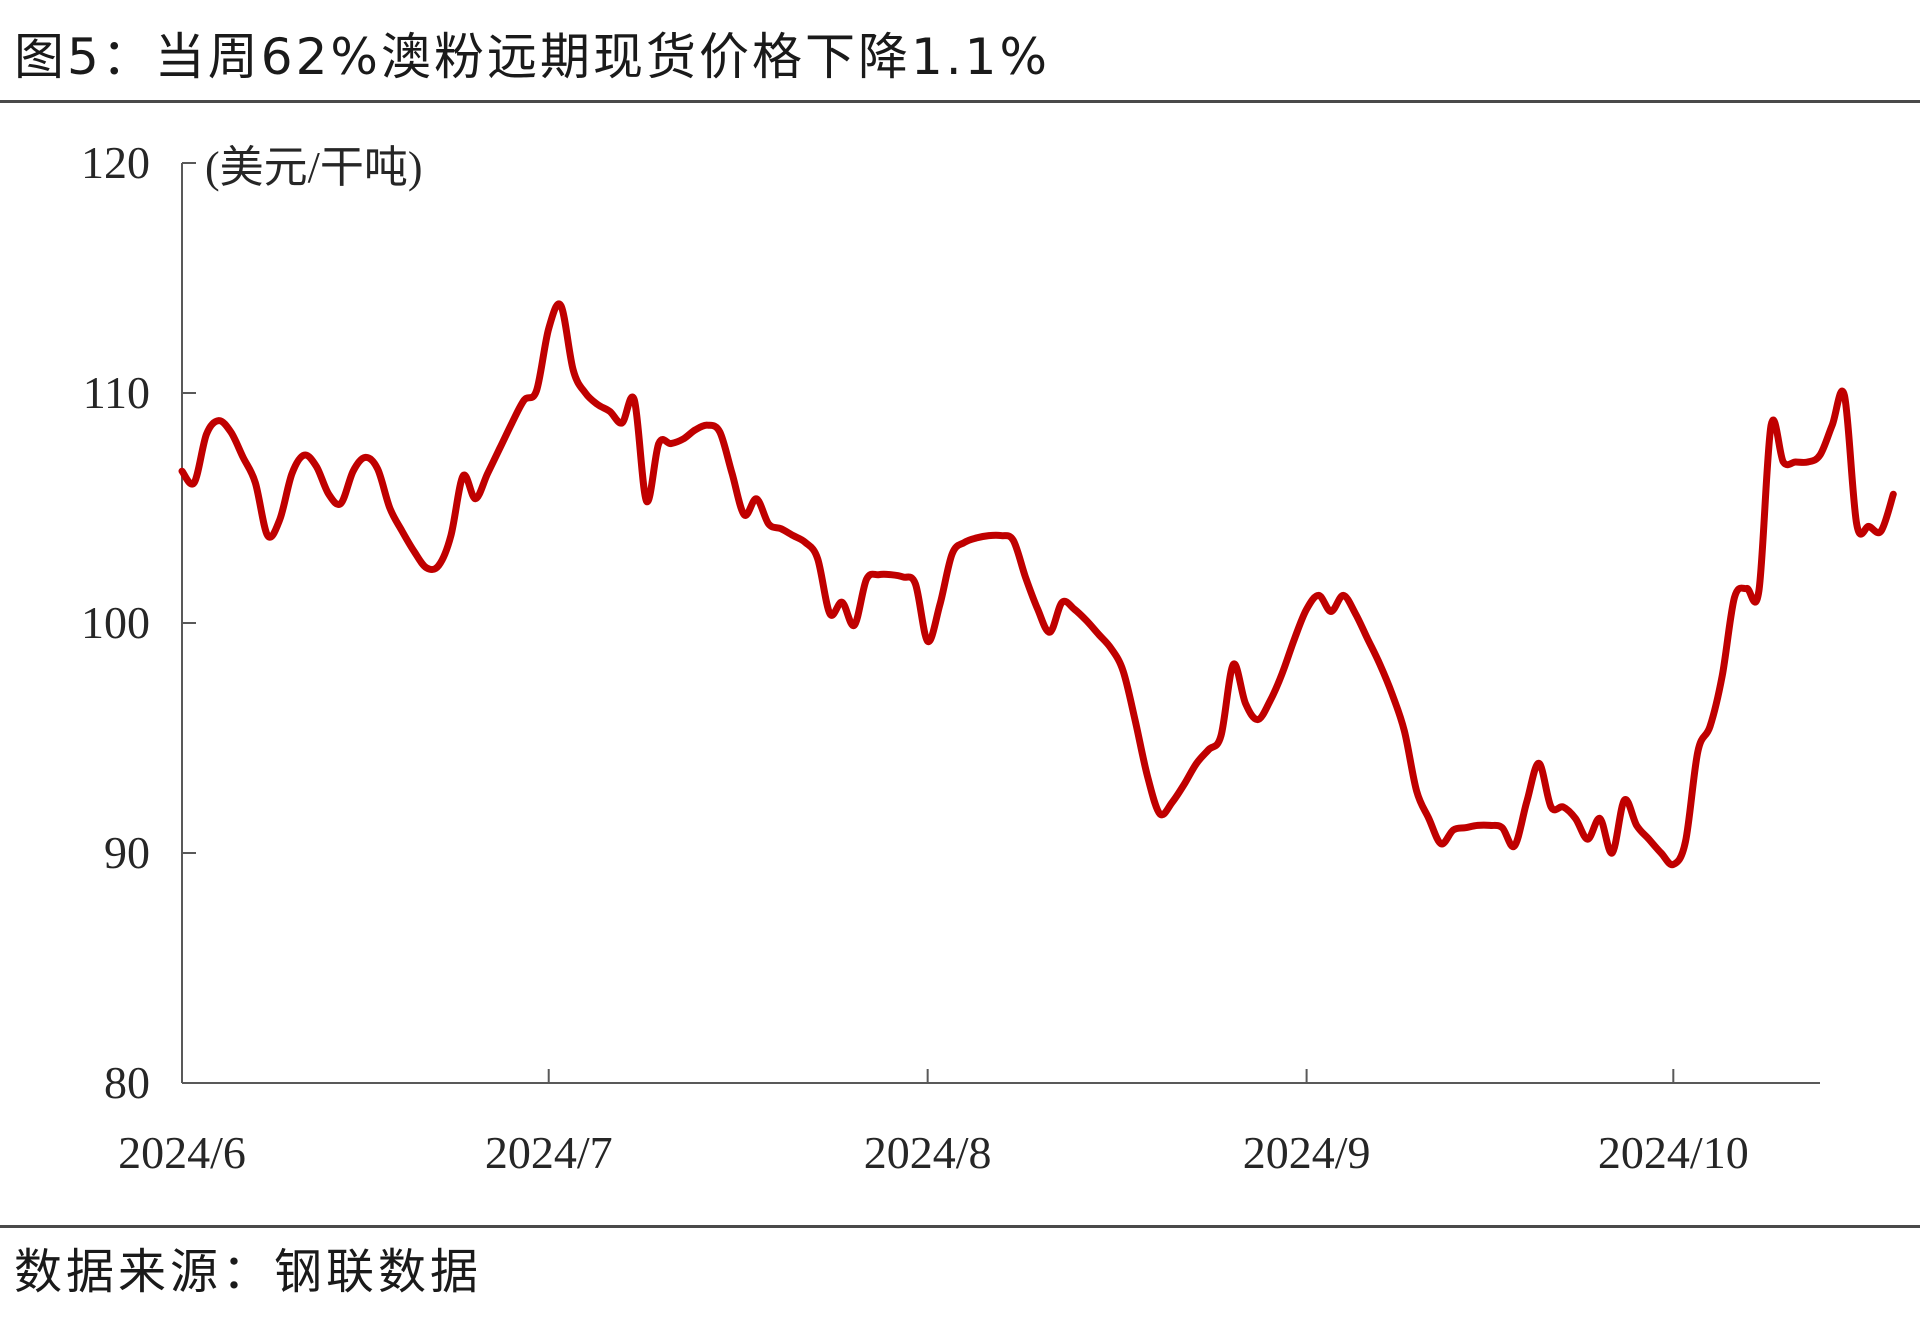  What do you see at coordinates (960, 101) in the screenshot?
I see `title-divider` at bounding box center [960, 101].